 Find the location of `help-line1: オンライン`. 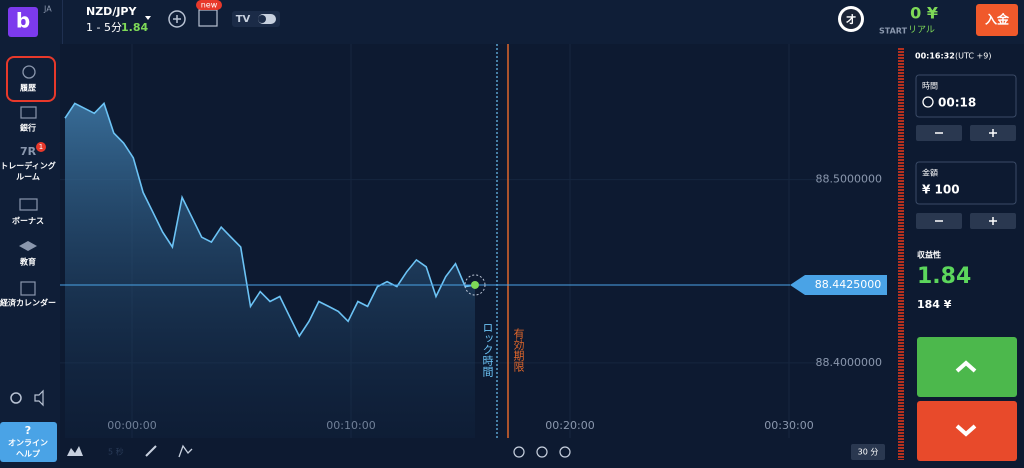

help-line1: オンライン is located at coordinates (28, 443).